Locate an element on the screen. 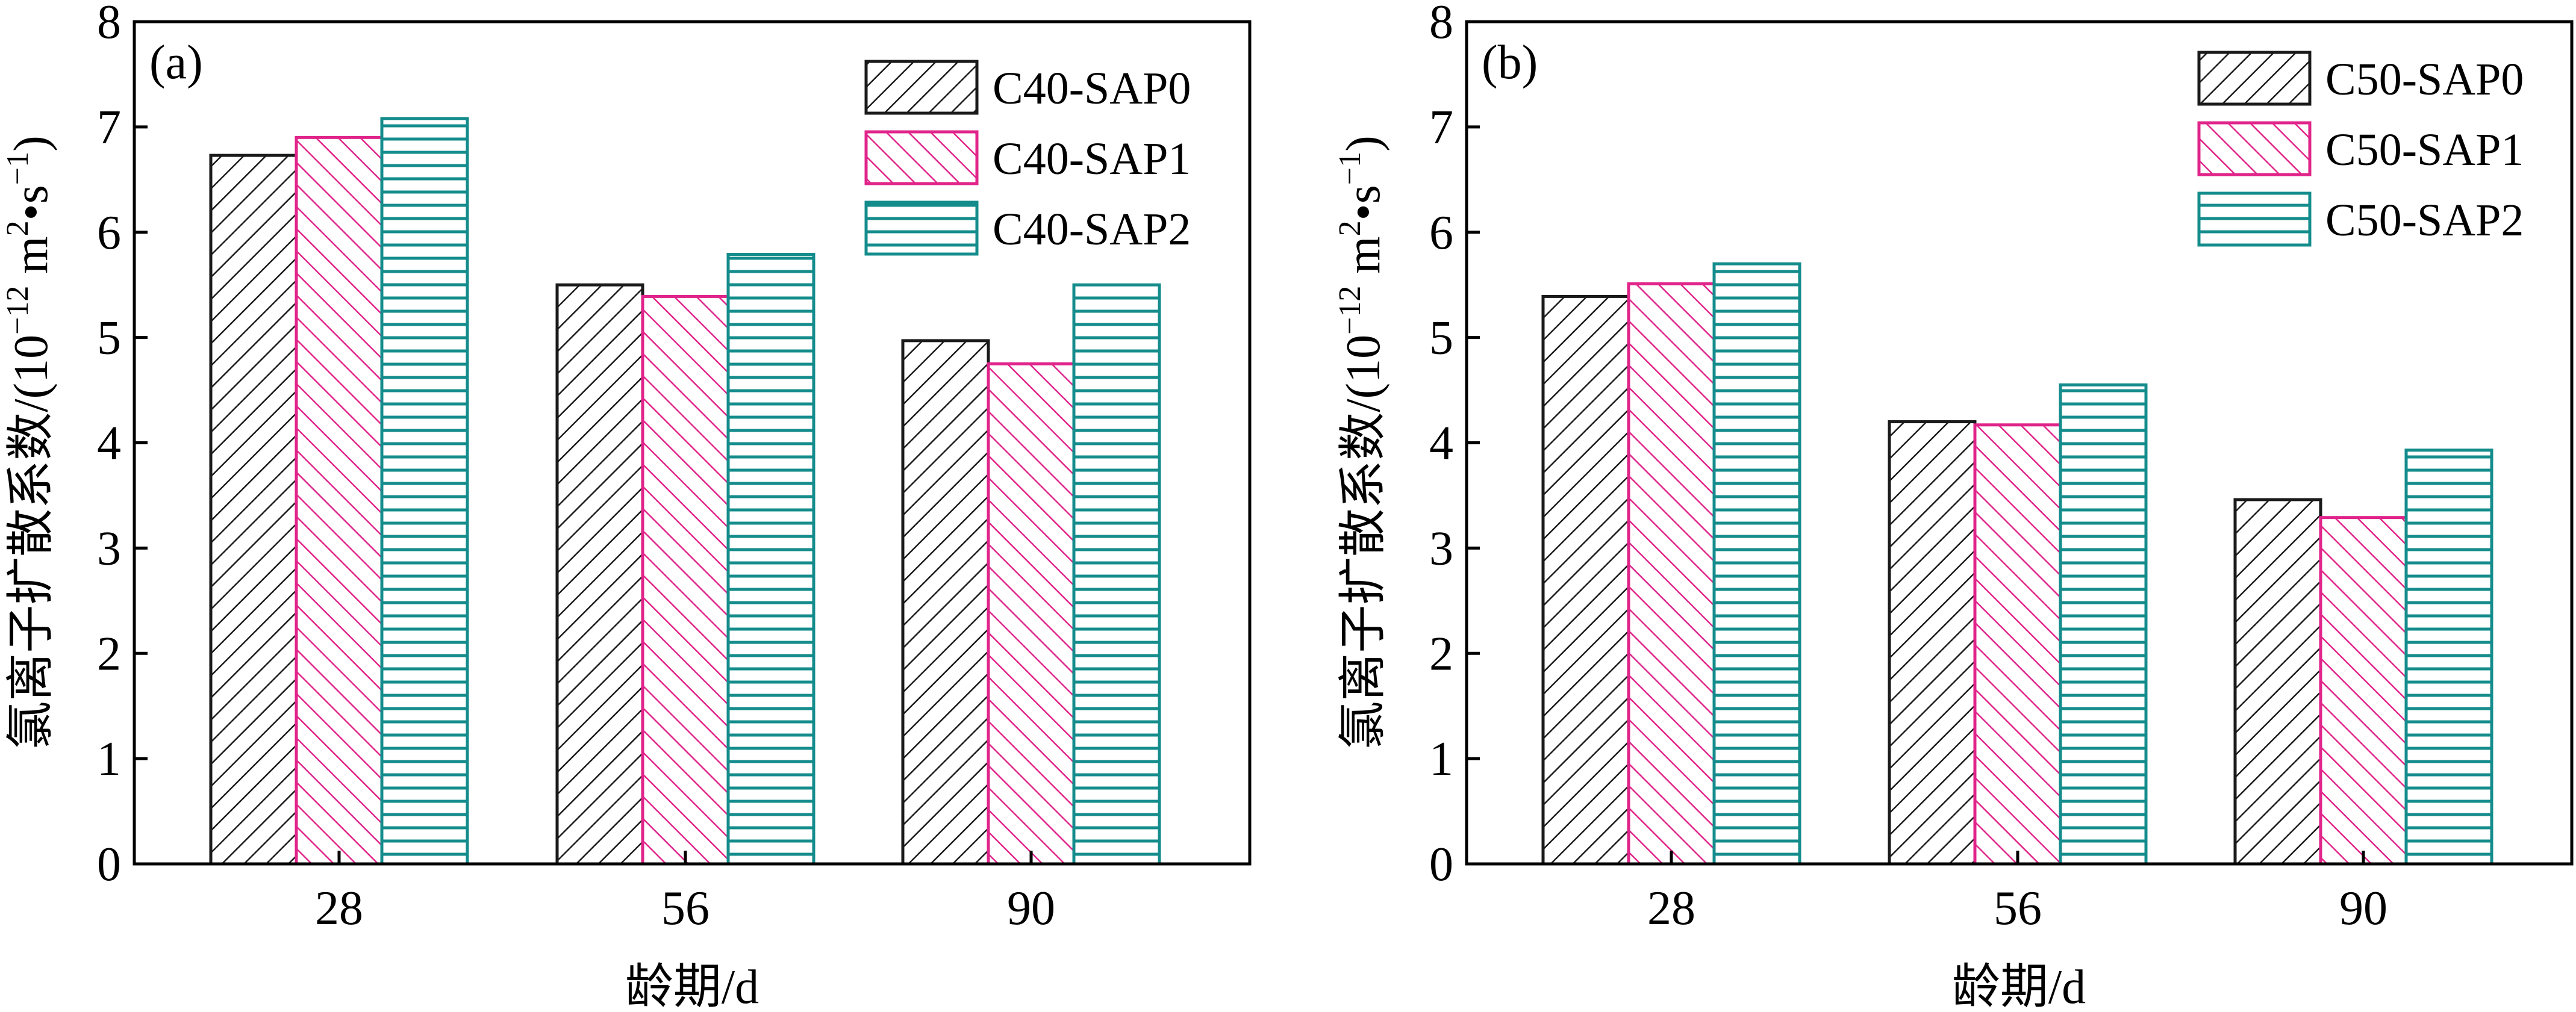 The width and height of the screenshot is (2576, 1012). panel-a-y-axis: 0 1 2 3 4 5 6 7 8 is located at coordinates (122, 445).